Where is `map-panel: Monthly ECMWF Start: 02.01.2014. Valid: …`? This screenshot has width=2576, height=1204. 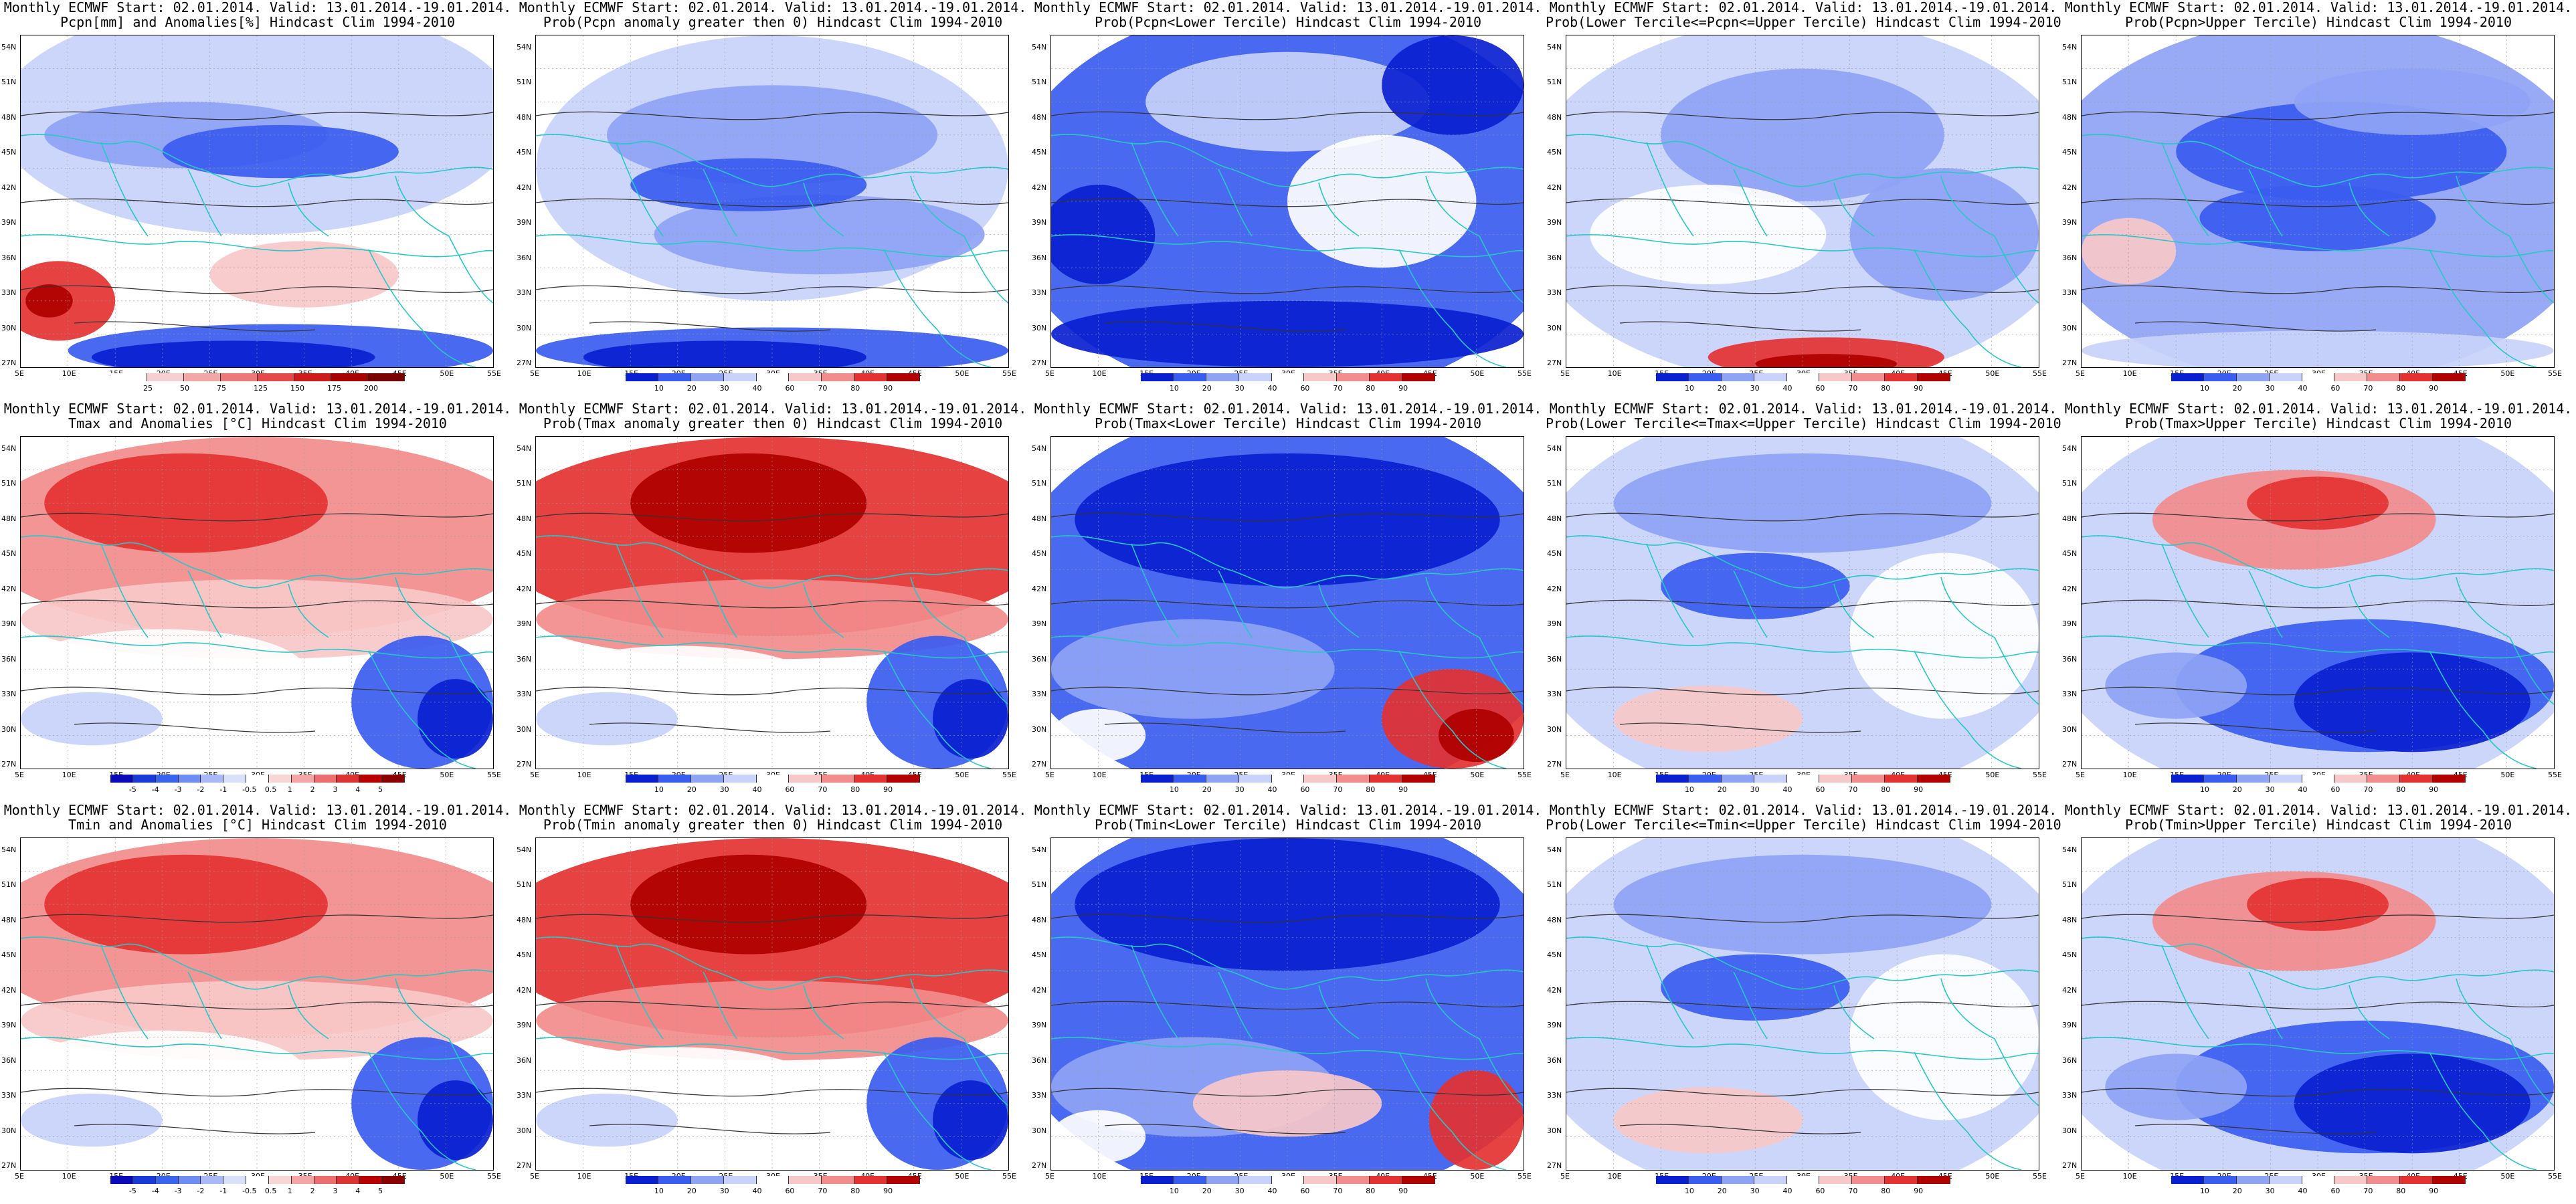
map-panel: Monthly ECMWF Start: 02.01.2014. Valid: … is located at coordinates (257, 200).